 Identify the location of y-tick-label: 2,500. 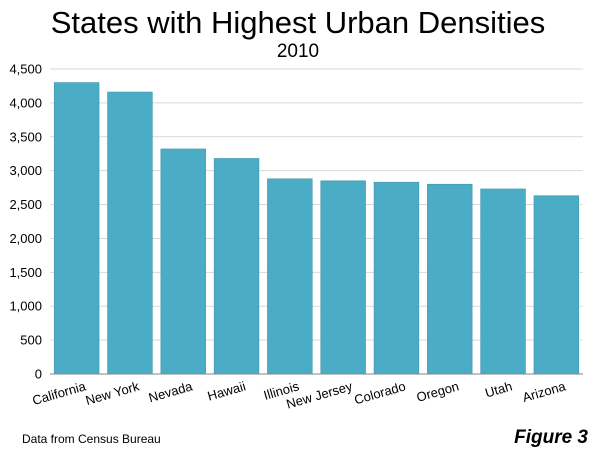
(25, 204).